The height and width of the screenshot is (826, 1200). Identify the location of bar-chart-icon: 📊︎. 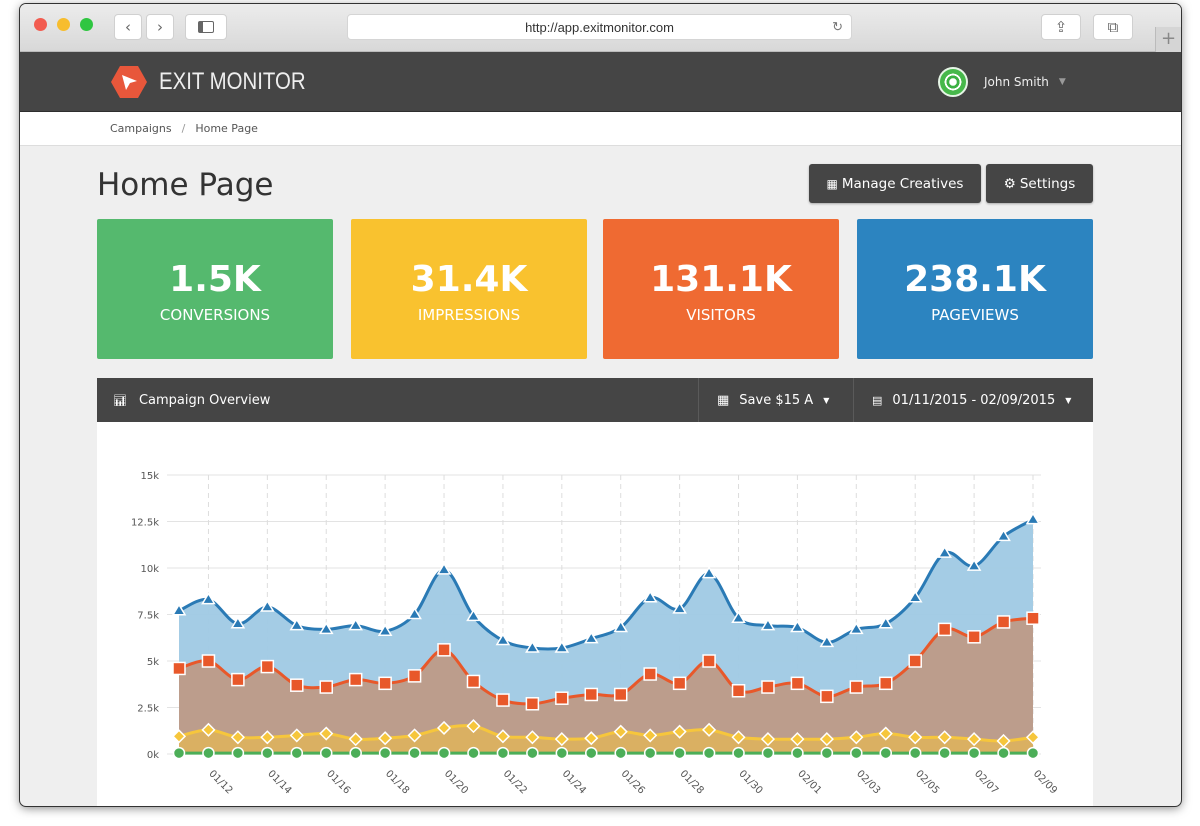
(120, 400).